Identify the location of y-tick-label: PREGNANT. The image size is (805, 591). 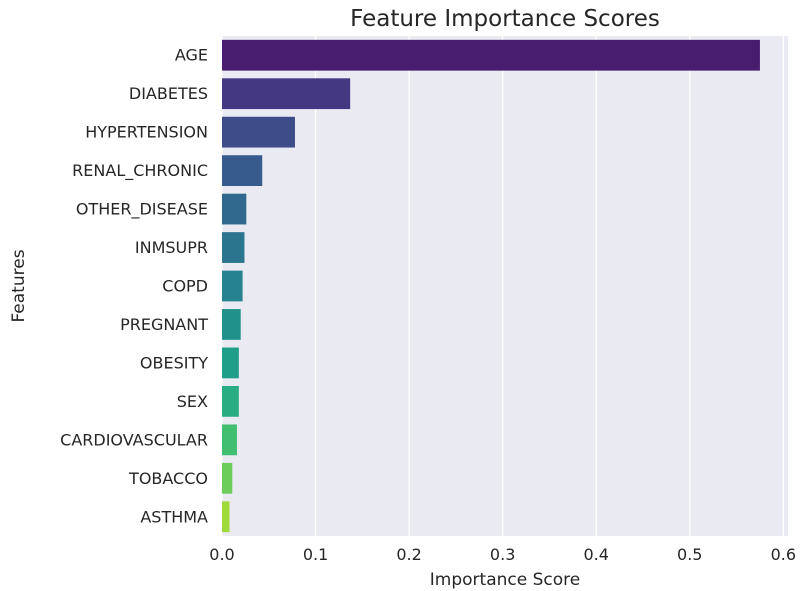
(164, 324).